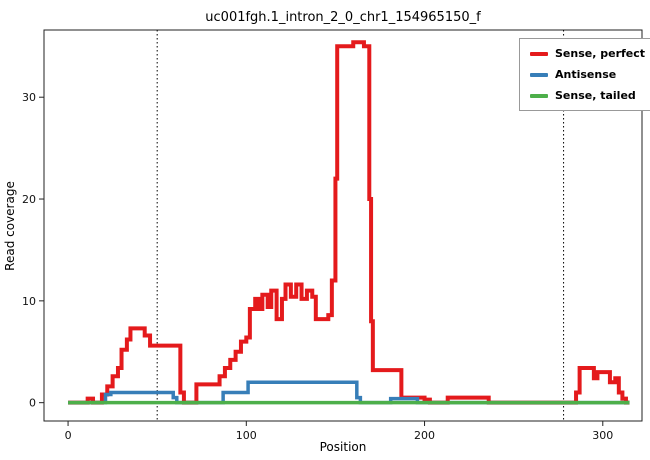  What do you see at coordinates (246, 435) in the screenshot?
I see `x-tick-label: 100` at bounding box center [246, 435].